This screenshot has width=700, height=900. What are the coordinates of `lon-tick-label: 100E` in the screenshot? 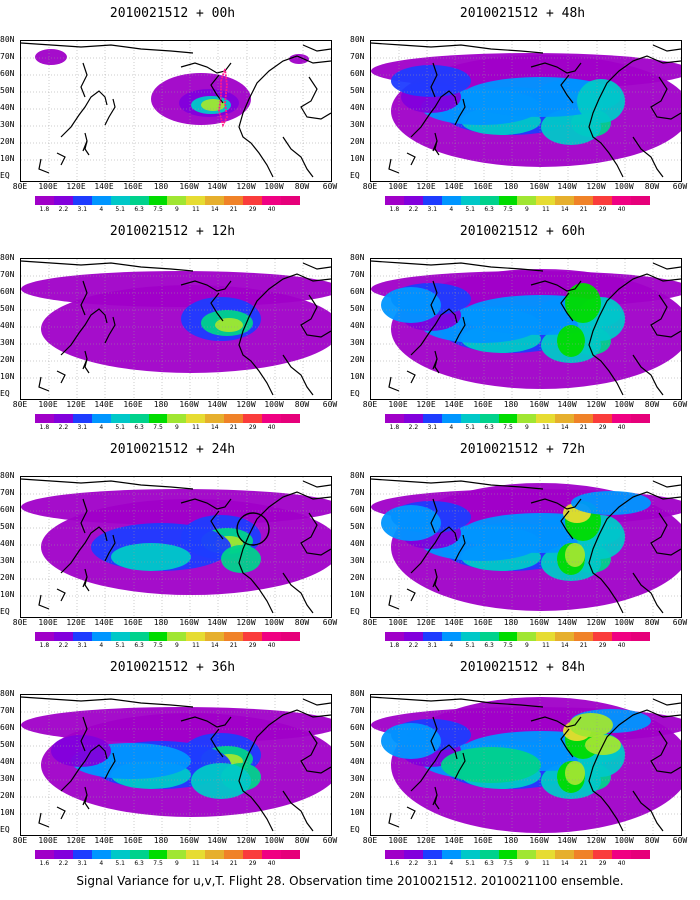 It's located at (398, 404).